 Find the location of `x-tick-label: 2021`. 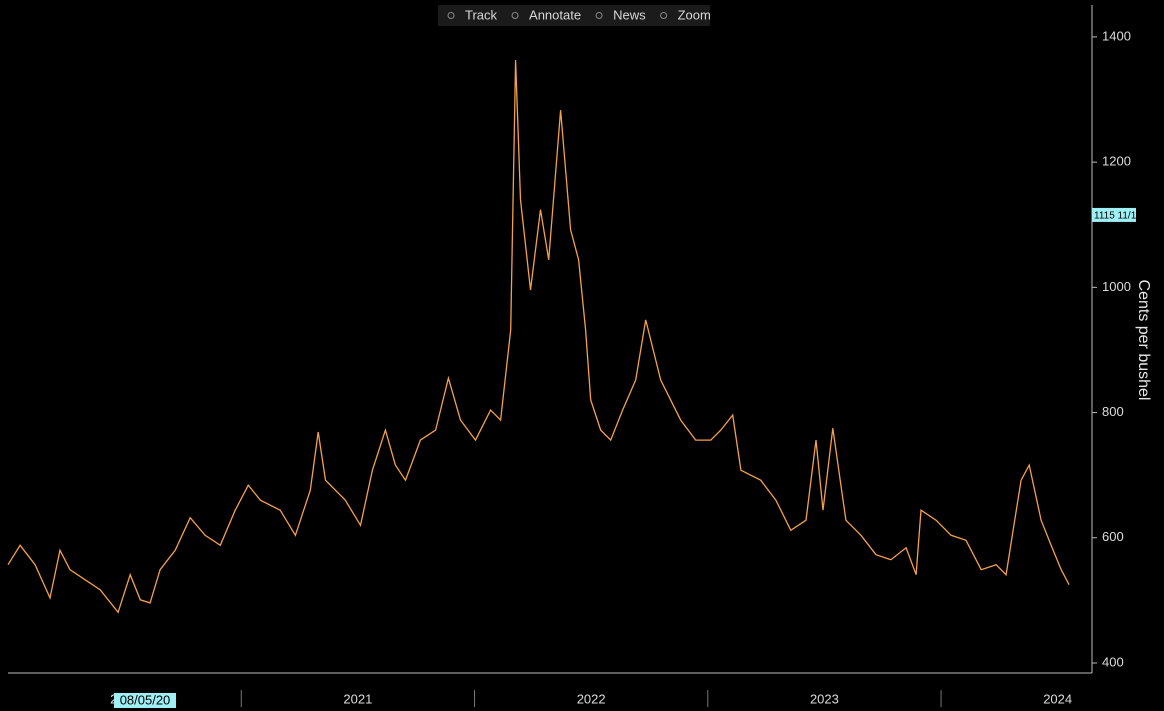

x-tick-label: 2021 is located at coordinates (357, 698).